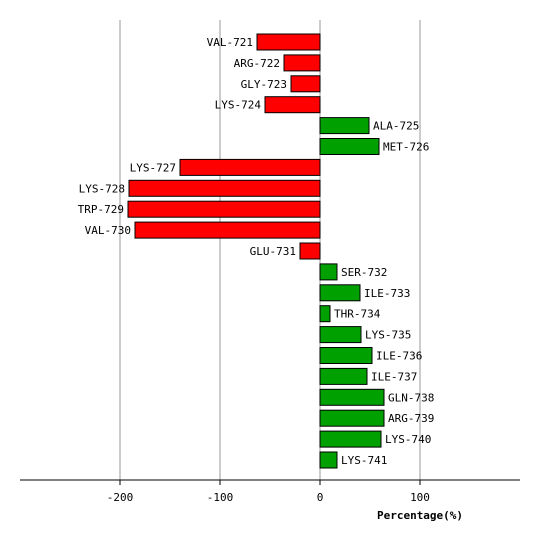 The width and height of the screenshot is (540, 540). Describe the element at coordinates (411, 397) in the screenshot. I see `bar-label: GLN-738` at that location.